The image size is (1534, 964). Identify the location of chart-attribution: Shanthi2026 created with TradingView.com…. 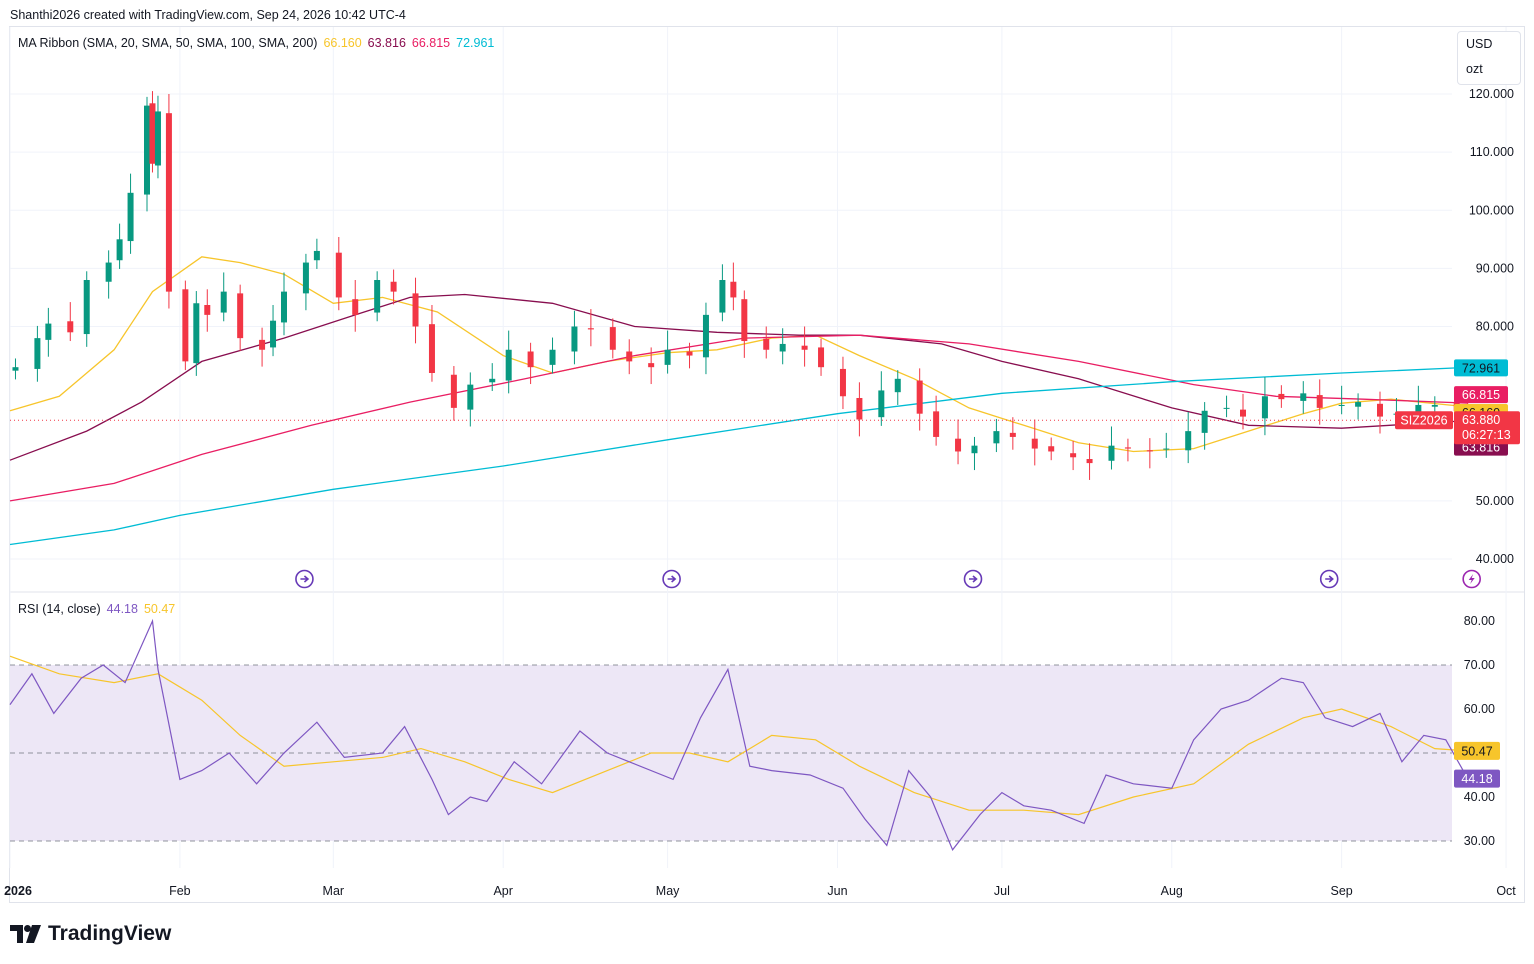
(208, 15).